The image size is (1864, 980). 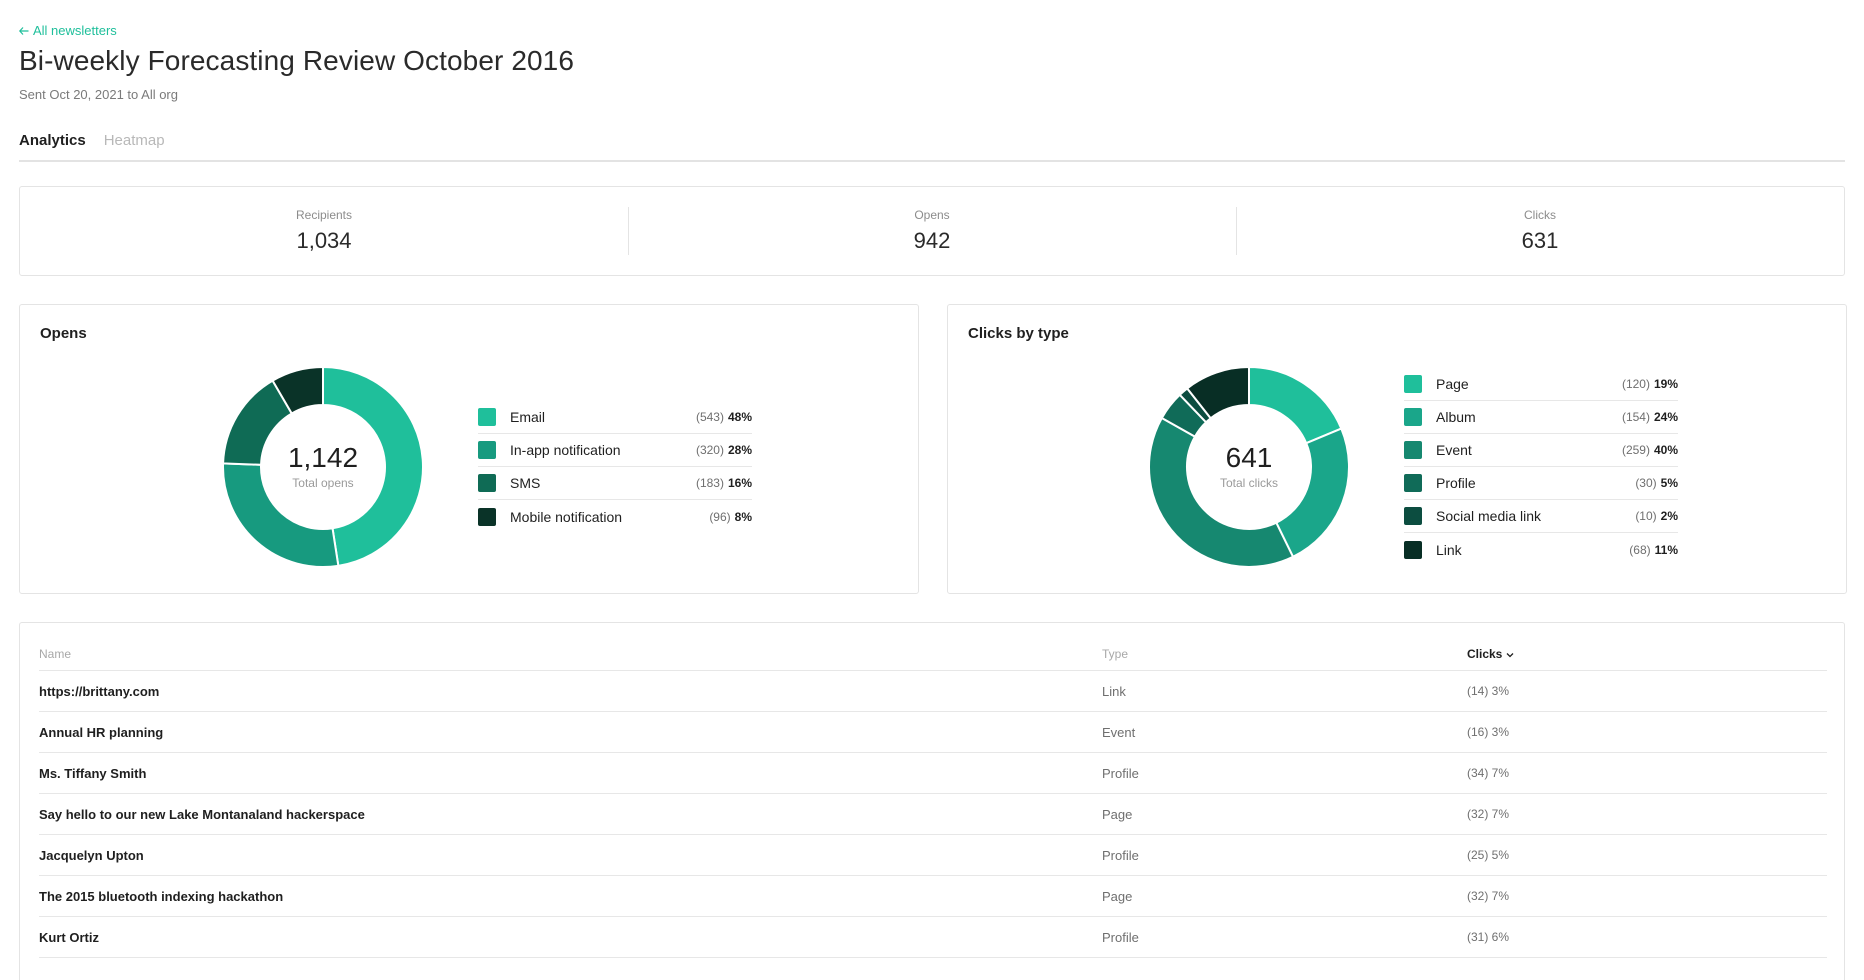 What do you see at coordinates (99, 691) in the screenshot?
I see `cell-name: https://brittany.com` at bounding box center [99, 691].